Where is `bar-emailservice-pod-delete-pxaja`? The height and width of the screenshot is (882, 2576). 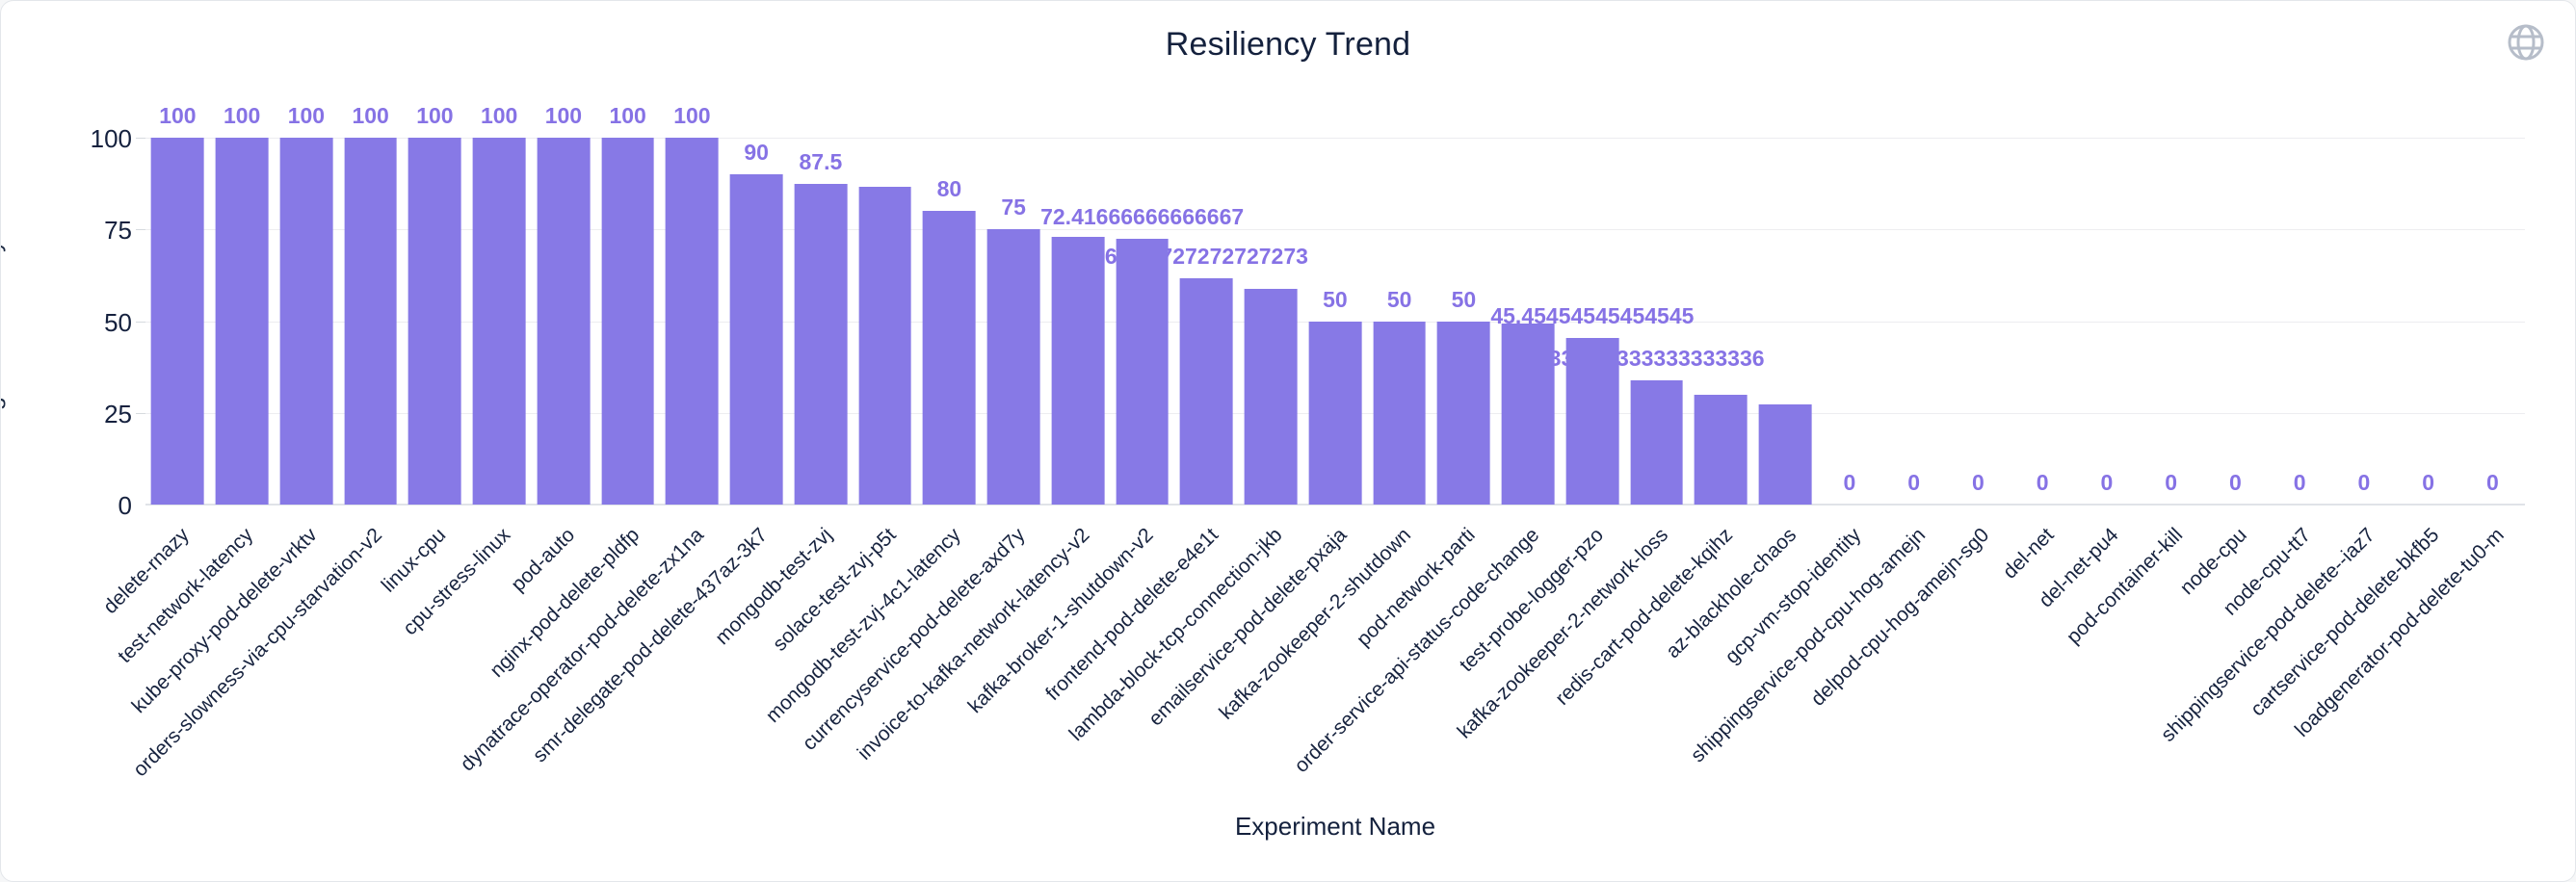
bar-emailservice-pod-delete-pxaja is located at coordinates (1335, 413).